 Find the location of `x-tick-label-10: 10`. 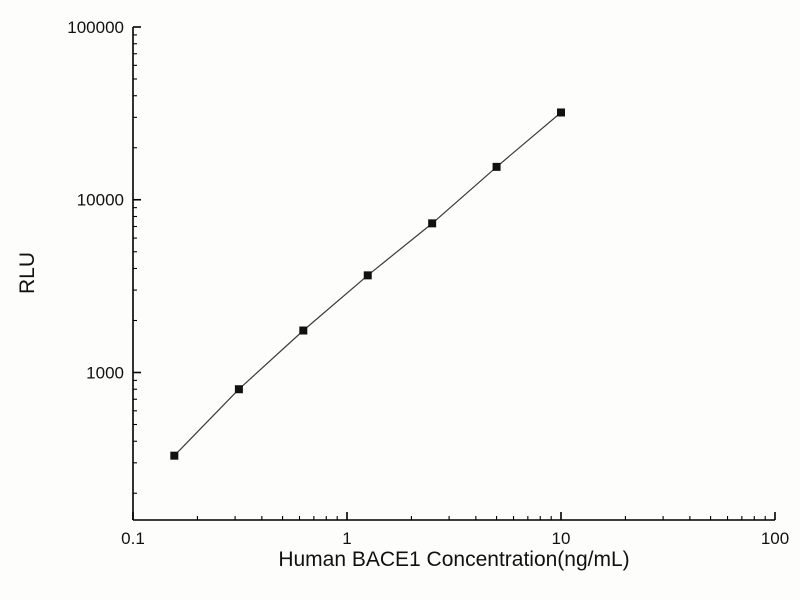

x-tick-label-10: 10 is located at coordinates (561, 538).